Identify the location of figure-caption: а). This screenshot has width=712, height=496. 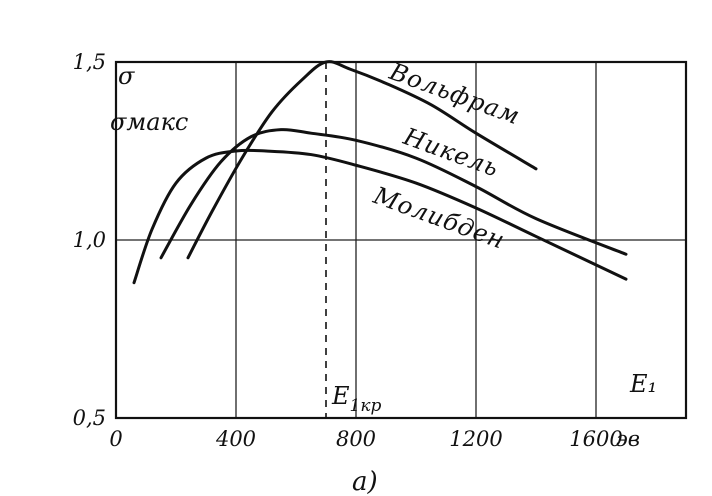
(365, 481).